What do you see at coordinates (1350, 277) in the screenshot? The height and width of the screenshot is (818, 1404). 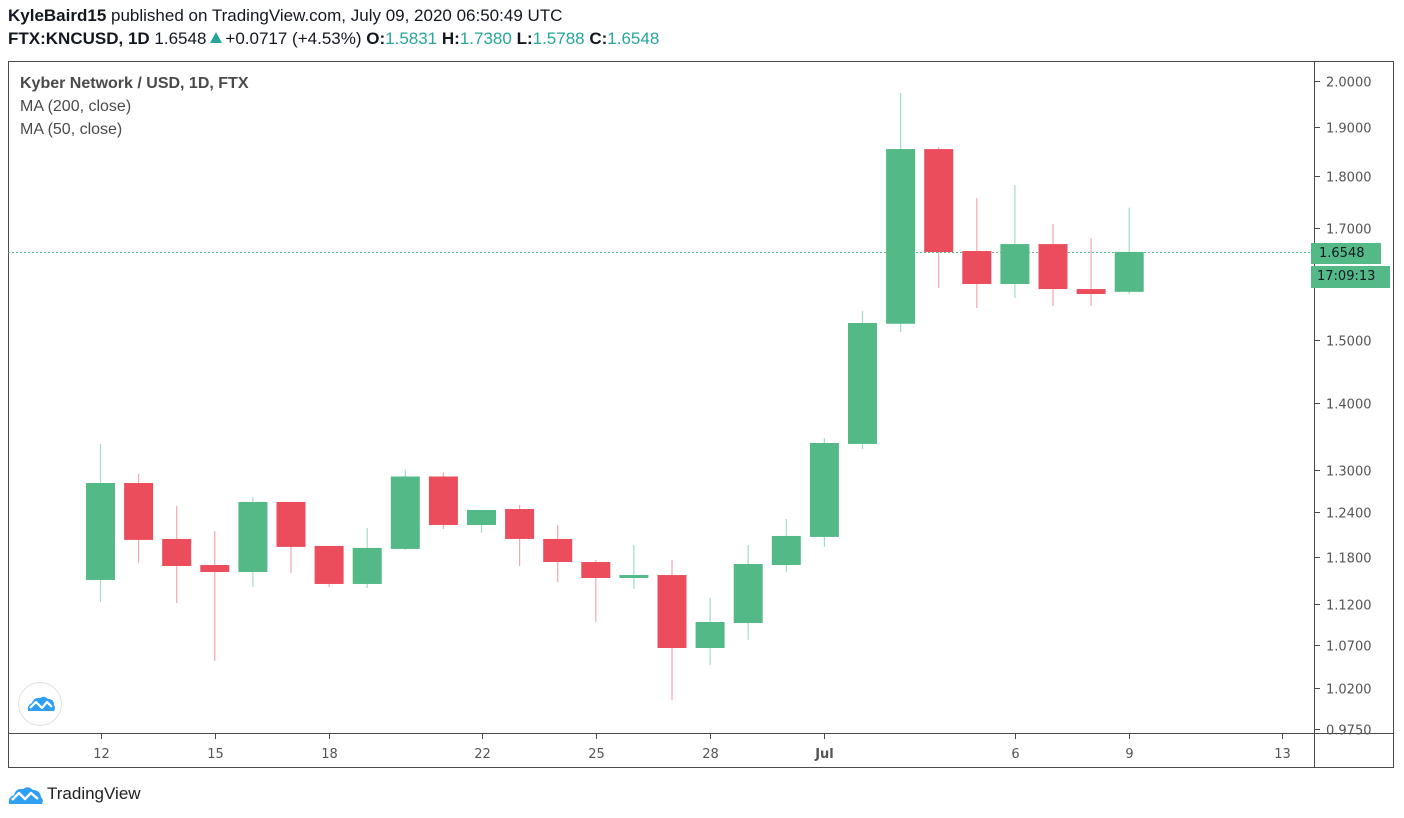 I see `bar-countdown-label: 17:09:13` at bounding box center [1350, 277].